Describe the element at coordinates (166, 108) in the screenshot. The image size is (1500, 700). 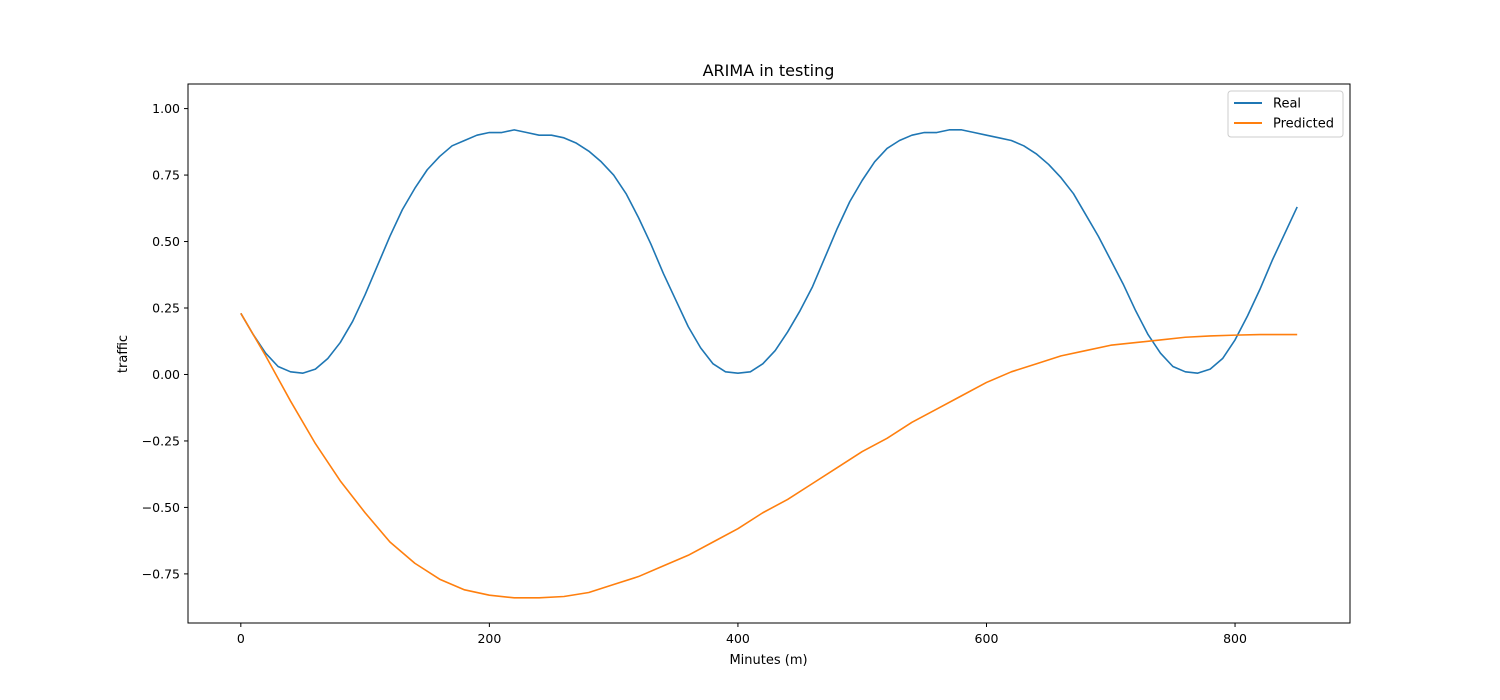
I see `y-tick-label: 1.00` at that location.